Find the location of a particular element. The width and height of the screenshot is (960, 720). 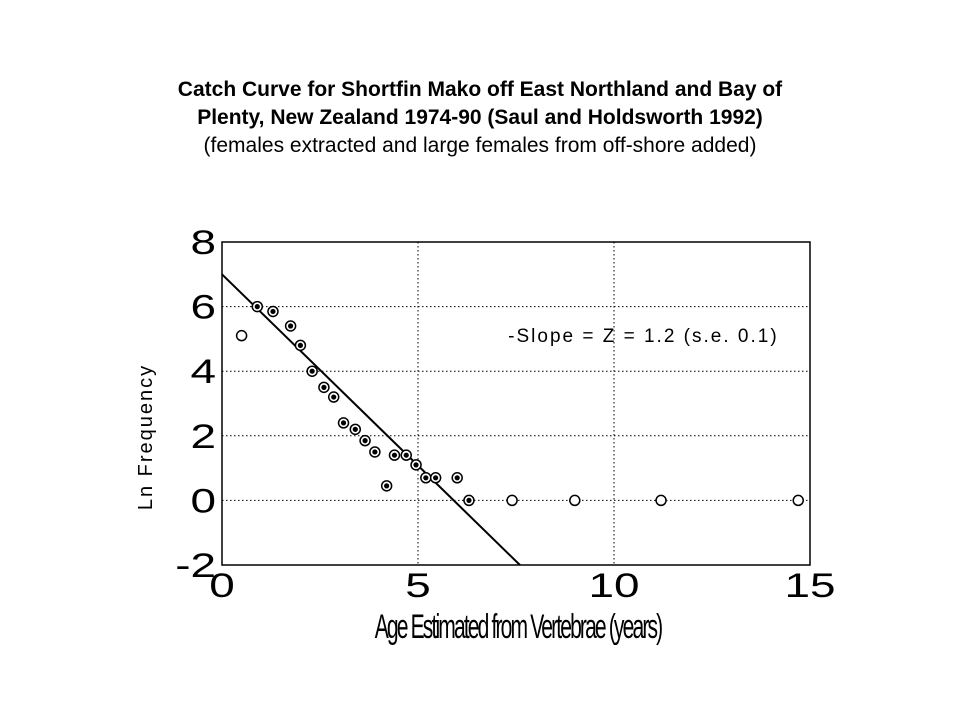

x-tick-label: 10 is located at coordinates (613, 585).